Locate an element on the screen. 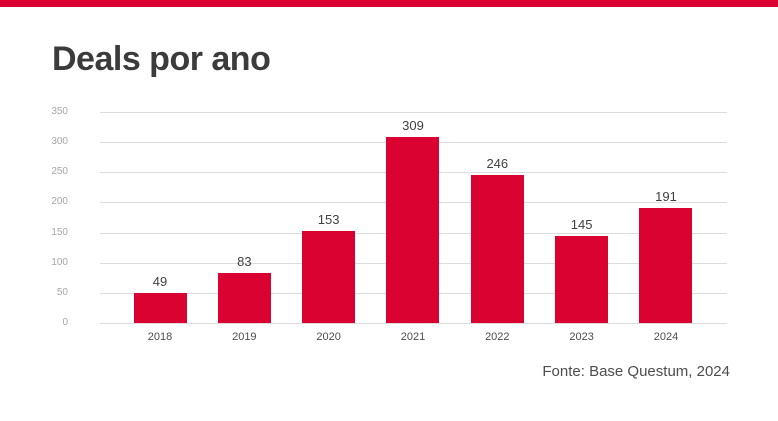 This screenshot has width=778, height=421. y-axis-tick-label: 250 is located at coordinates (59, 172).